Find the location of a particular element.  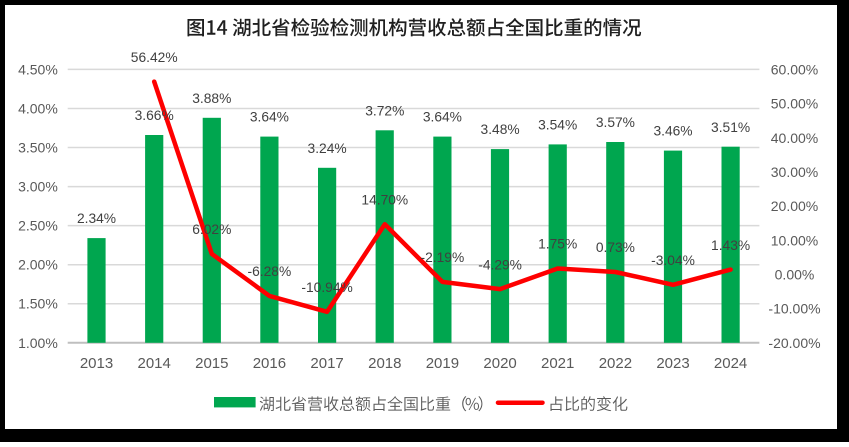

svg-text: 2015 is located at coordinates (211, 363).